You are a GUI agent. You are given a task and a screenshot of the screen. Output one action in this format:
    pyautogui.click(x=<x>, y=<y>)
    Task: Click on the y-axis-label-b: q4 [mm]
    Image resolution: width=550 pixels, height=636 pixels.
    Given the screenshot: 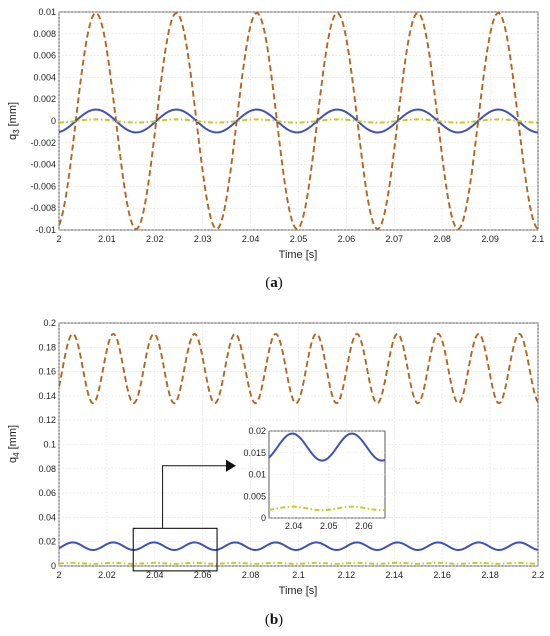 What is the action you would take?
    pyautogui.click(x=14, y=444)
    